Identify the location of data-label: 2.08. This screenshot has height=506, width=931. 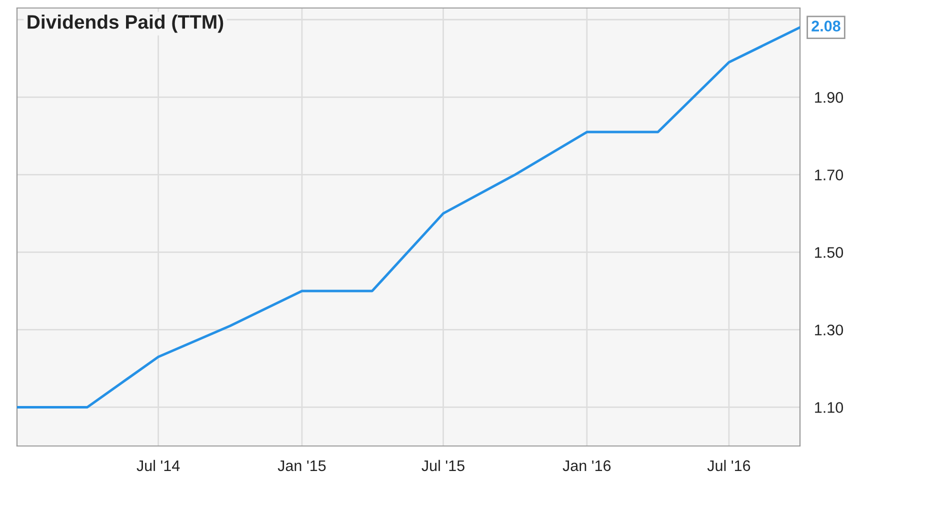
(826, 26).